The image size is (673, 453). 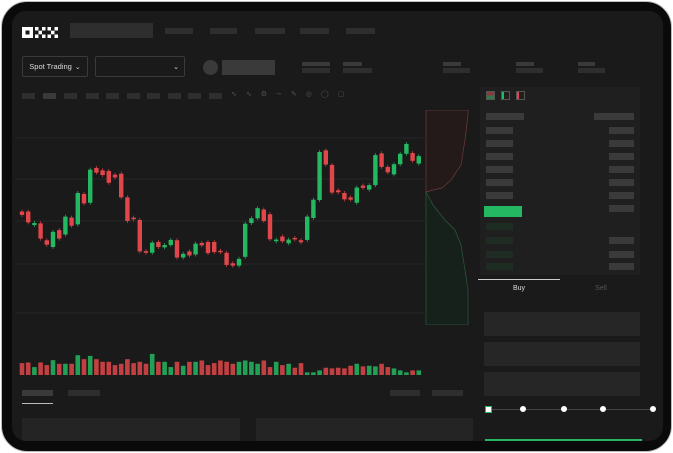 I want to click on tab-open-orders, so click(x=37, y=393).